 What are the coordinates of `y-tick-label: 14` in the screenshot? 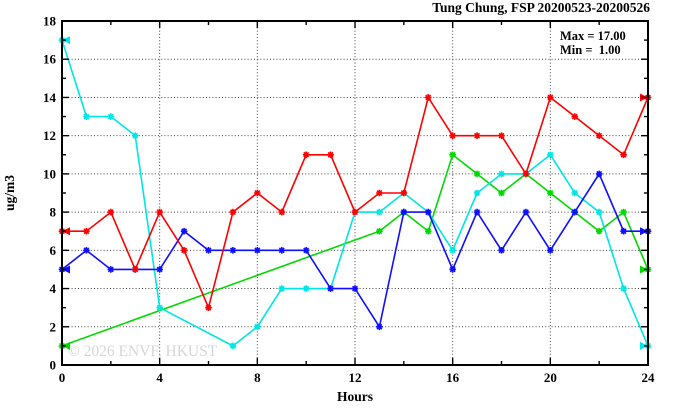 It's located at (50, 97).